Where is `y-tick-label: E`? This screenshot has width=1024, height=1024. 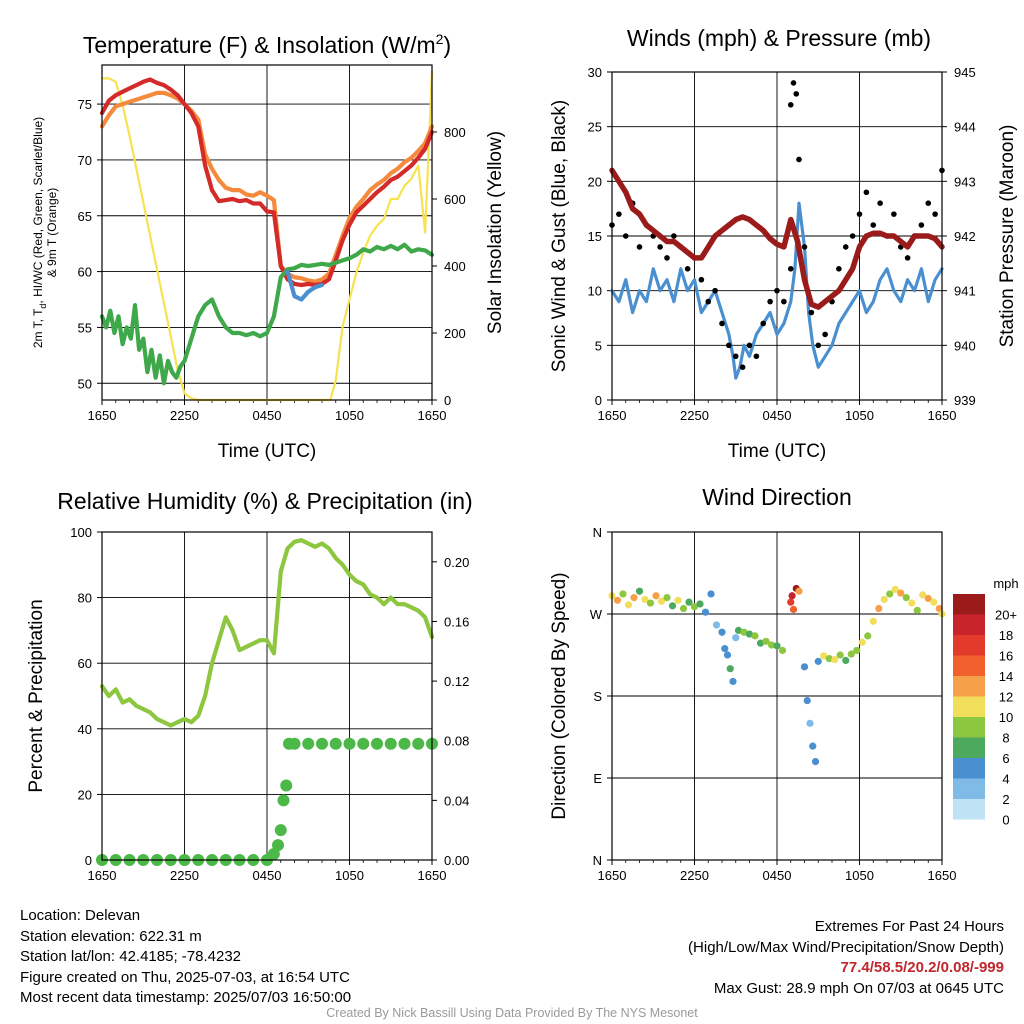
y-tick-label: E is located at coordinates (597, 778).